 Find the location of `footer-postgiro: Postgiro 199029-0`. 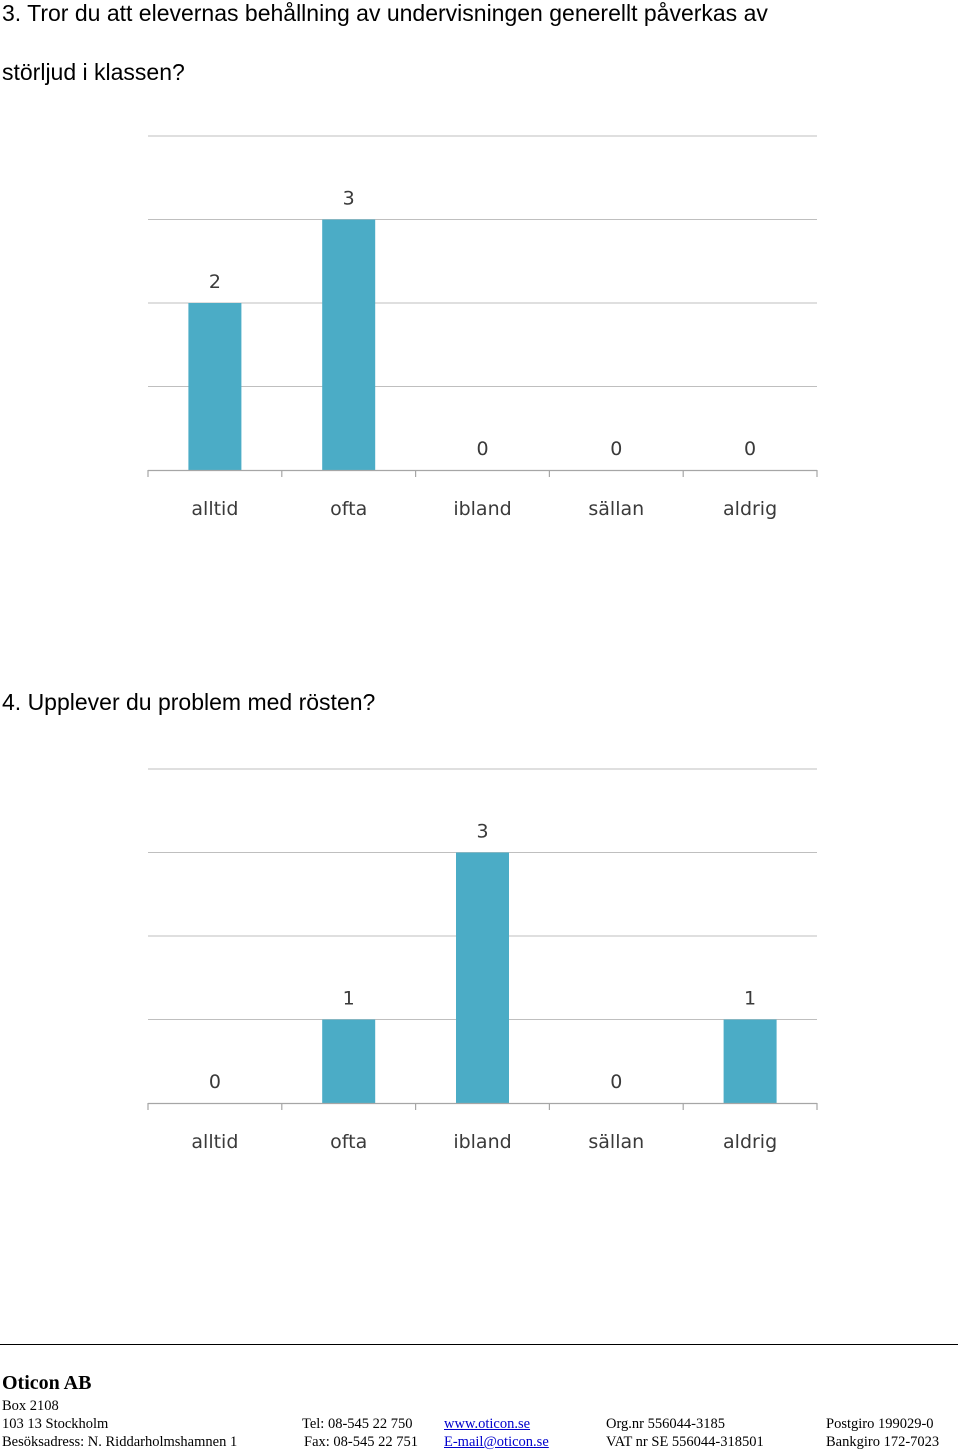

footer-postgiro: Postgiro 199029-0 is located at coordinates (880, 1424).